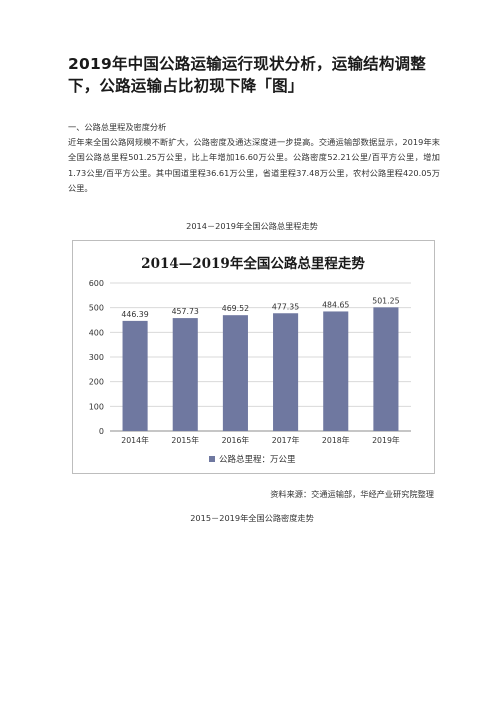 The width and height of the screenshot is (504, 713). I want to click on chart-caption-2: 2015－2019年全国公路密度走势, so click(252, 518).